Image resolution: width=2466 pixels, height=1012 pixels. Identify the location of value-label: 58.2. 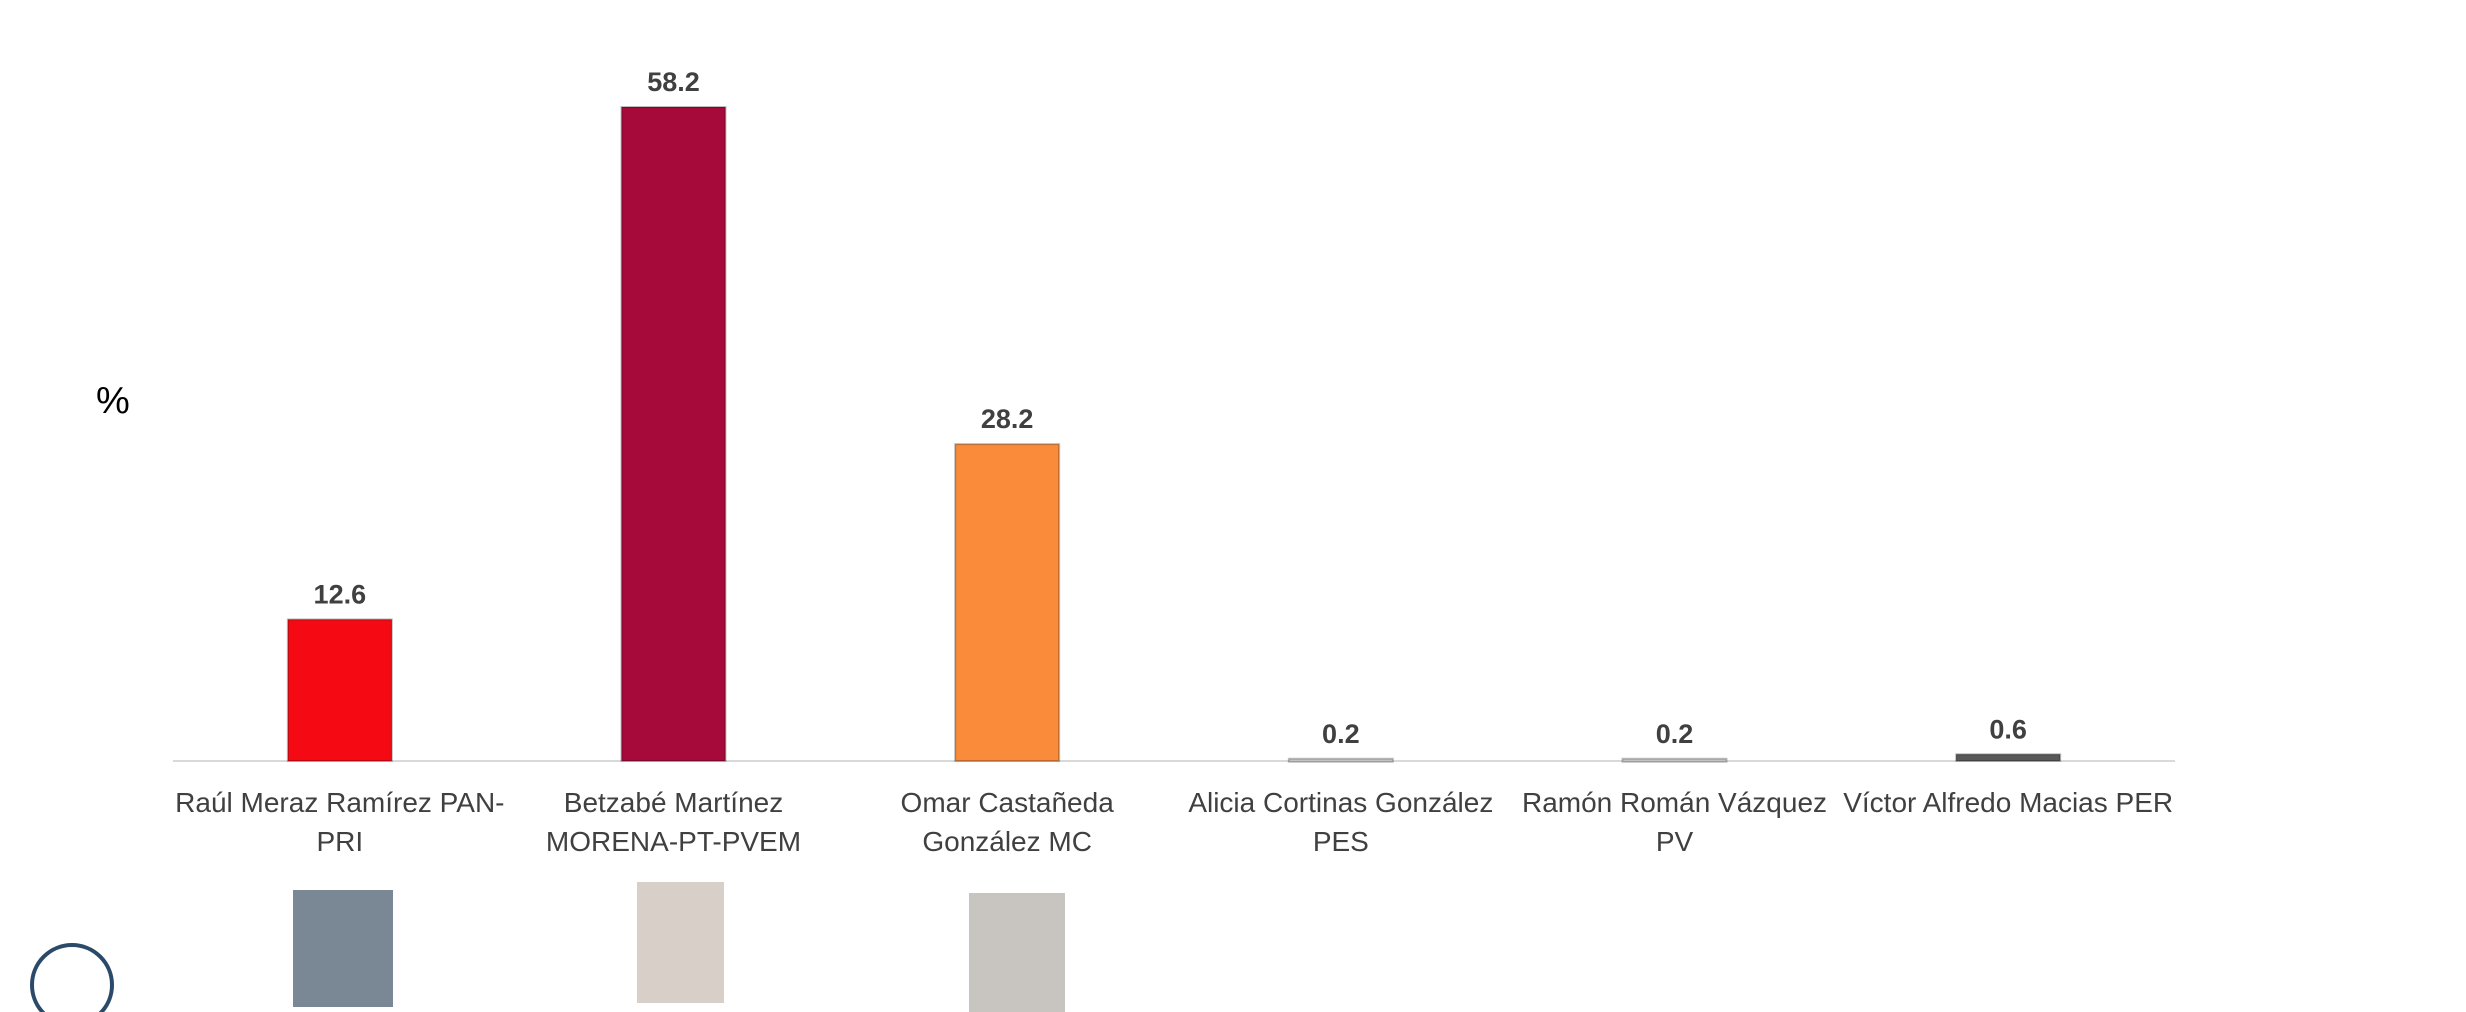
(673, 82).